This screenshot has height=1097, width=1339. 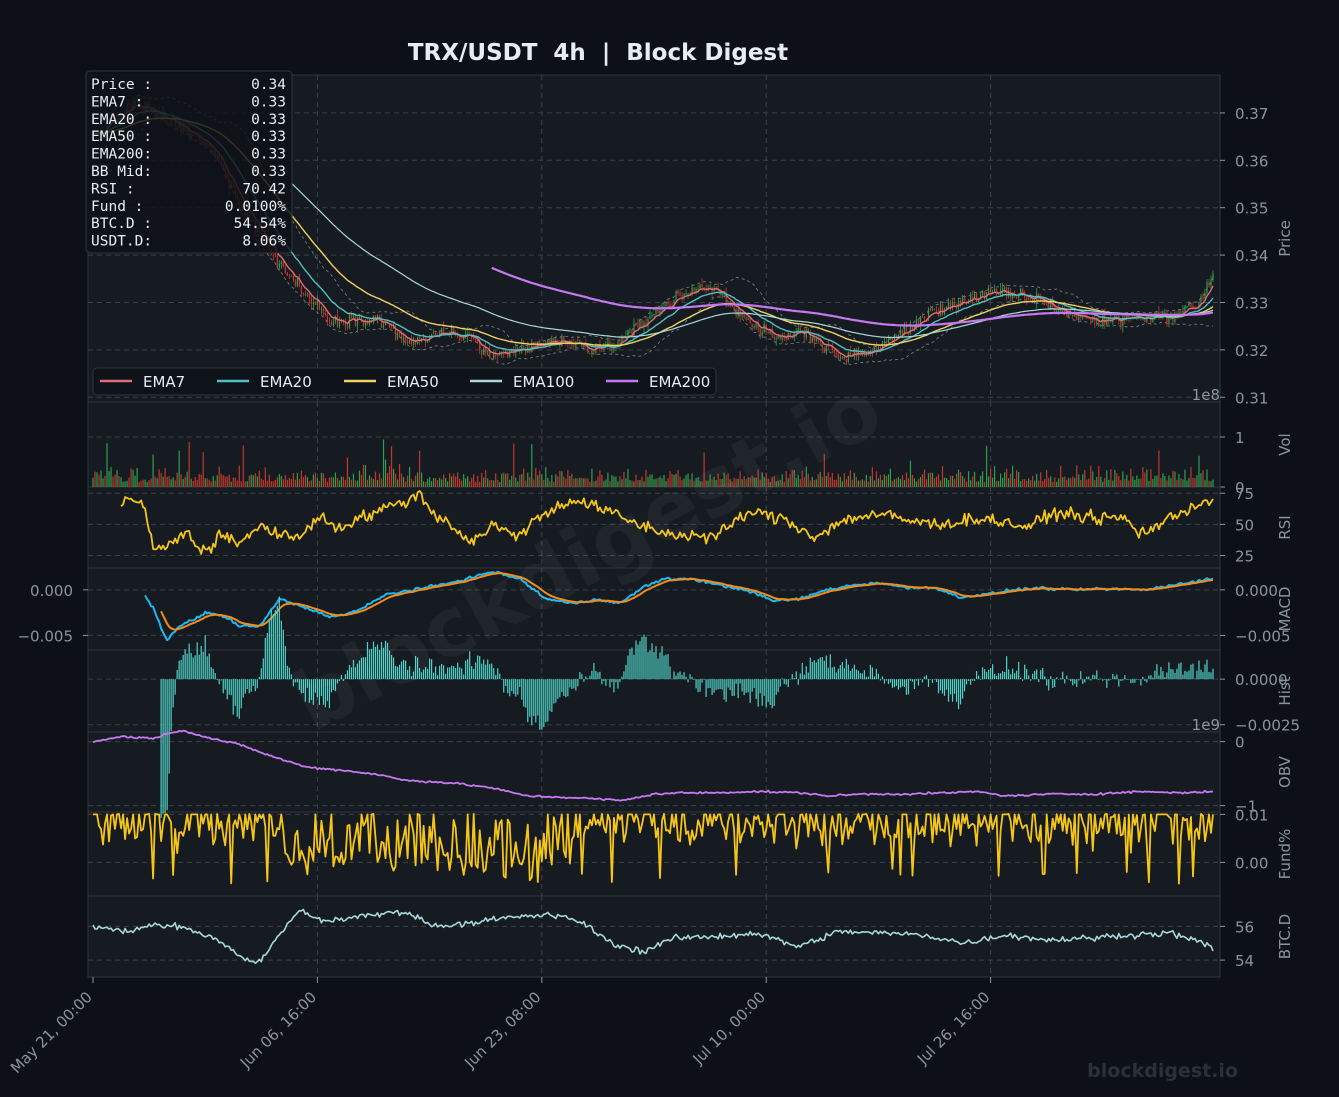 I want to click on y-tick-label-price: 0.36, so click(x=1251, y=161).